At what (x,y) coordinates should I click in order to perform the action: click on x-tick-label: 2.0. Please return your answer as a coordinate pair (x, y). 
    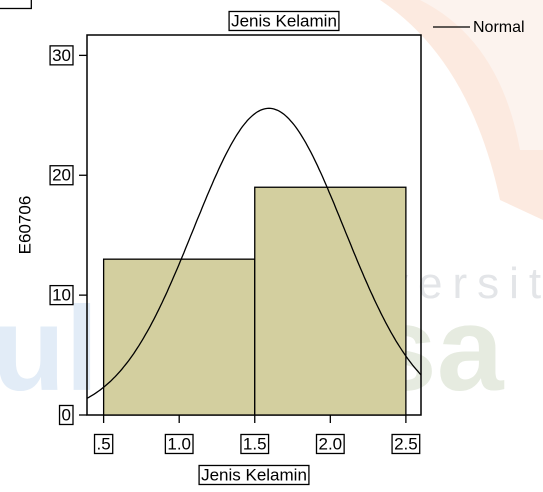
    Looking at the image, I should click on (331, 443).